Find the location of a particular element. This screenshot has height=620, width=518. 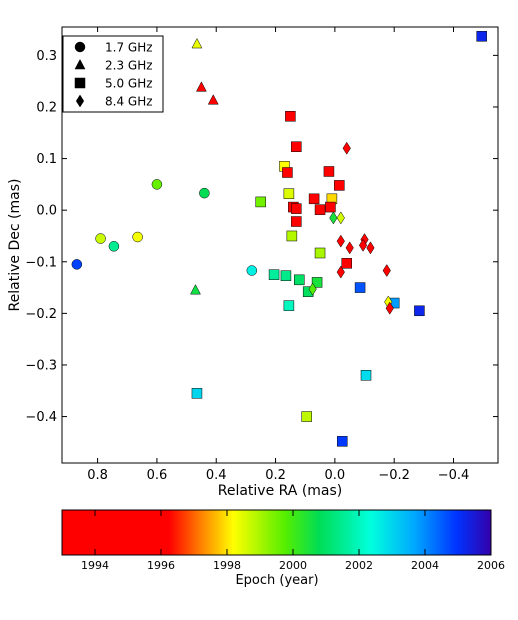

legend: 1.7 GHz 2.3 GHz 5.0 GHz 8.4 GHz is located at coordinates (113, 74).